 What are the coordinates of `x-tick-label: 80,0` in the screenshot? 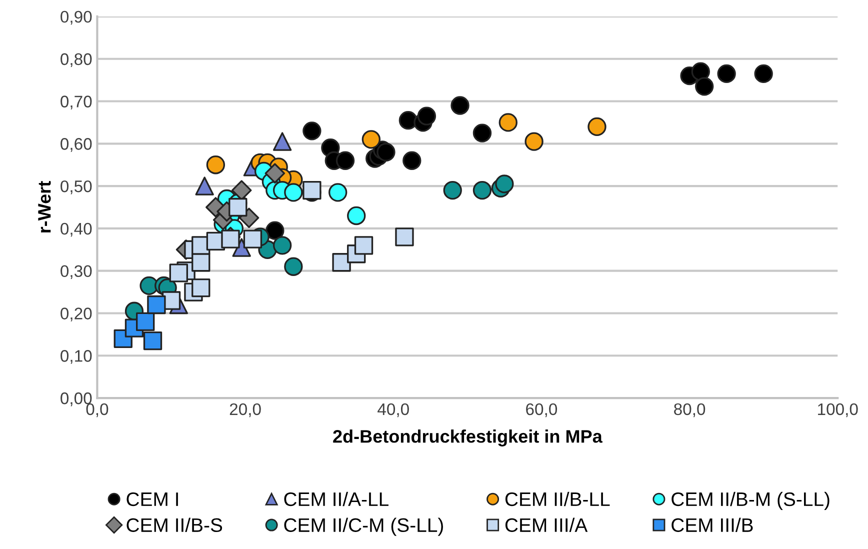 It's located at (690, 410).